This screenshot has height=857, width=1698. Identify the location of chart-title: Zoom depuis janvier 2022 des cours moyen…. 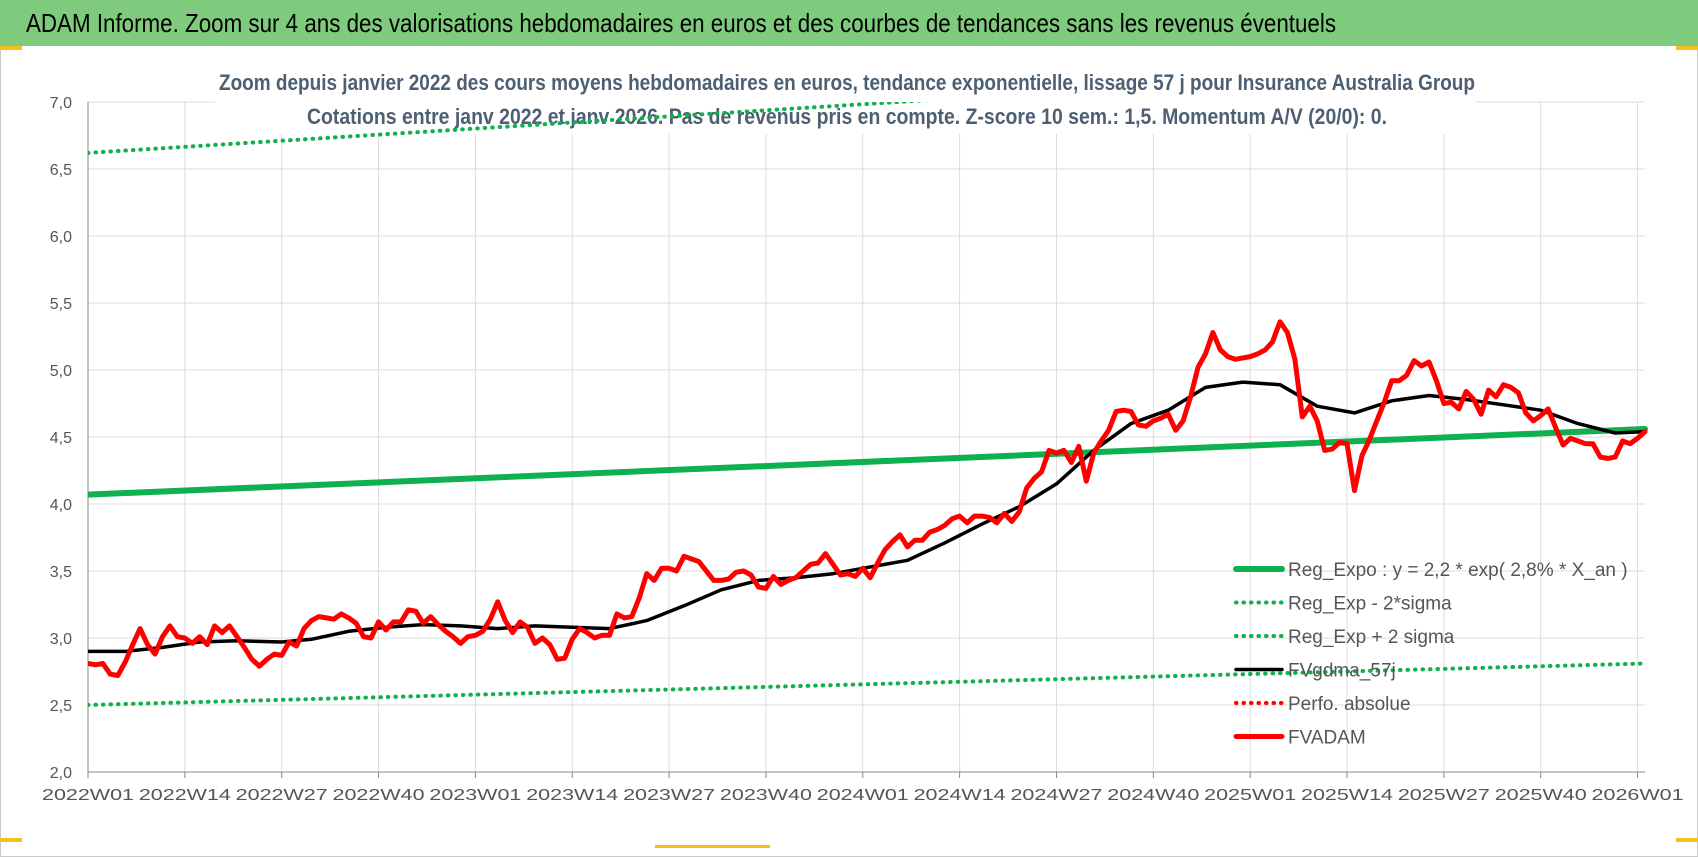
(847, 82).